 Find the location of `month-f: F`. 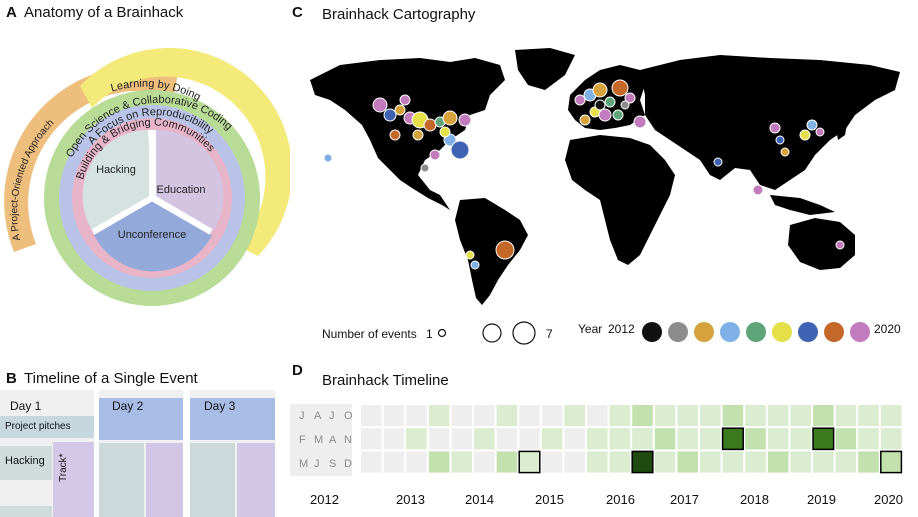

month-f: F is located at coordinates (302, 440).